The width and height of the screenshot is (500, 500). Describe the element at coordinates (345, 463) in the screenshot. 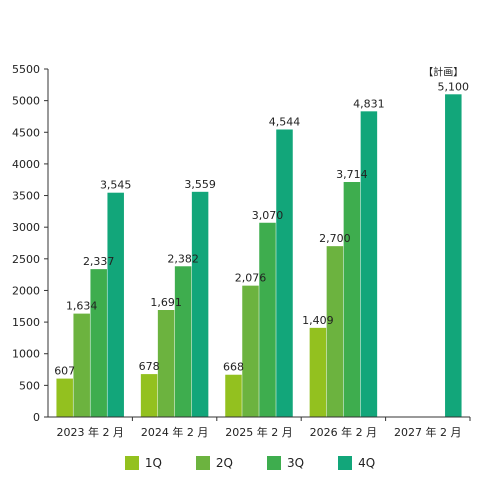

I see `legend-swatch-4q` at that location.